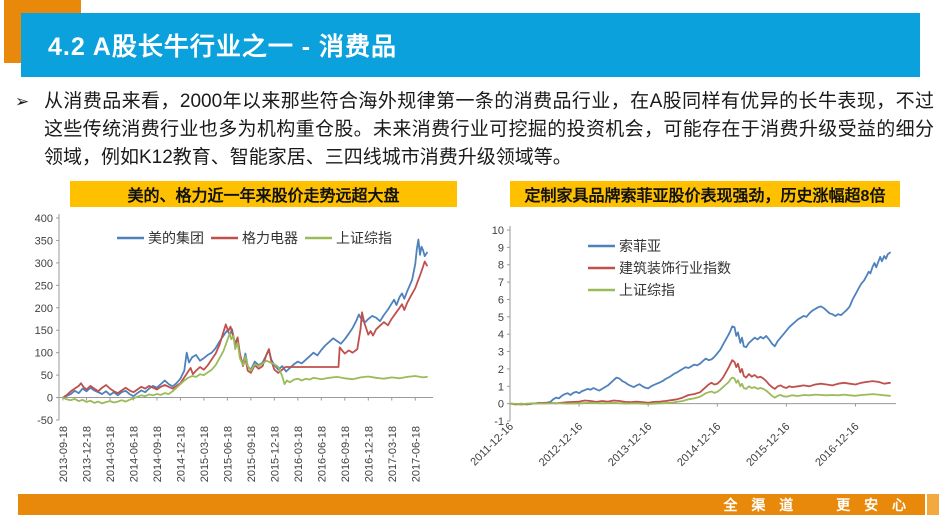 The image size is (939, 515). Describe the element at coordinates (768, 445) in the screenshot. I see `x-tick-label: 2015-12-16` at that location.